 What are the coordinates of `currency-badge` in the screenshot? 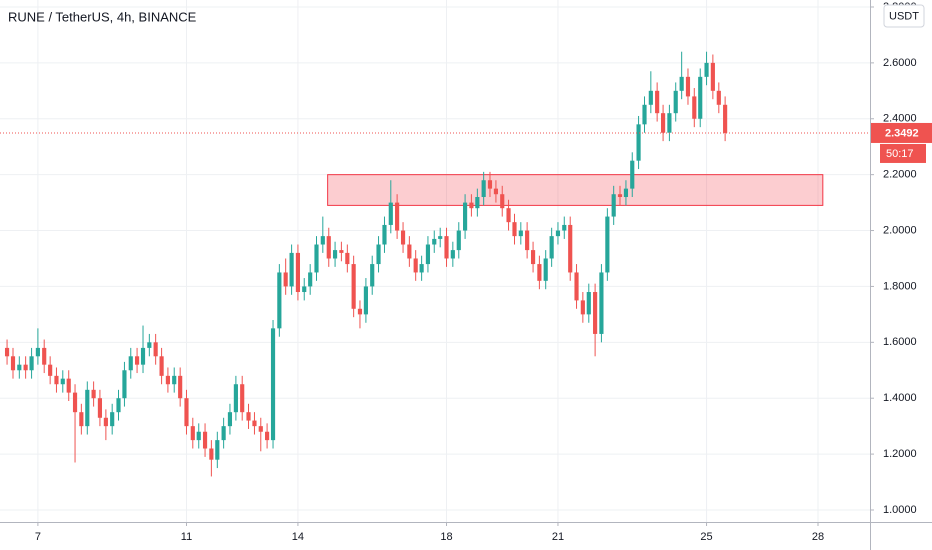 It's located at (904, 16).